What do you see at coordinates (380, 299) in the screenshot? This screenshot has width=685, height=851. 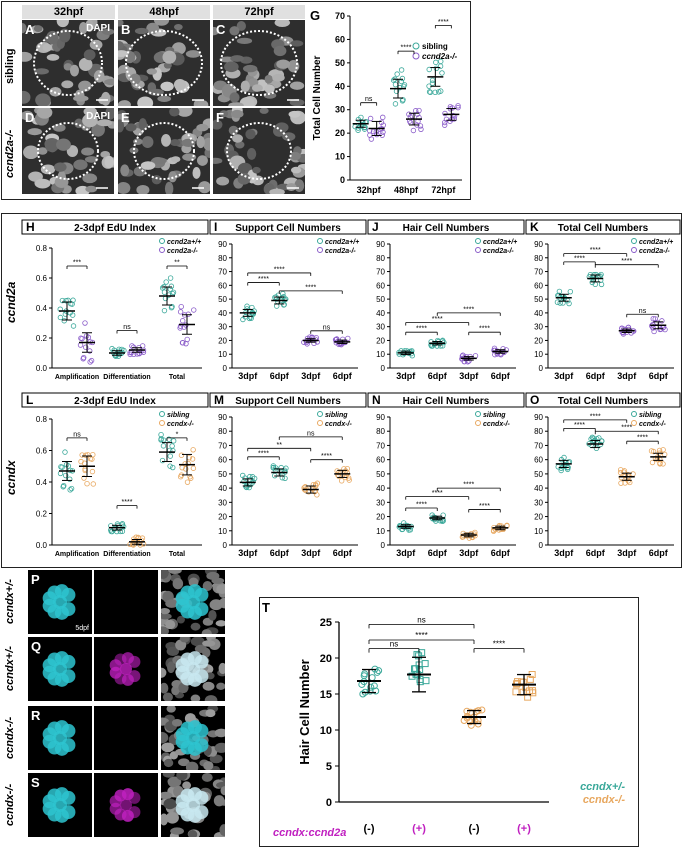 I see `y-tick-label: 50` at bounding box center [380, 299].